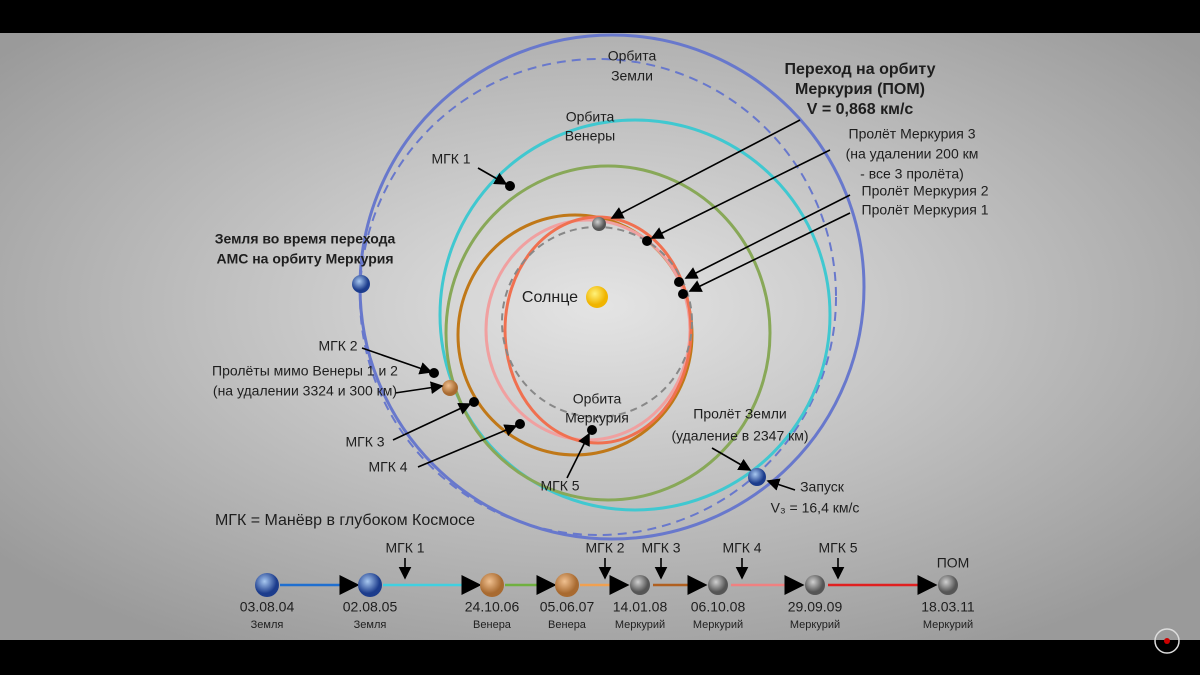  What do you see at coordinates (550, 297) in the screenshot?
I see `label: Солнце` at bounding box center [550, 297].